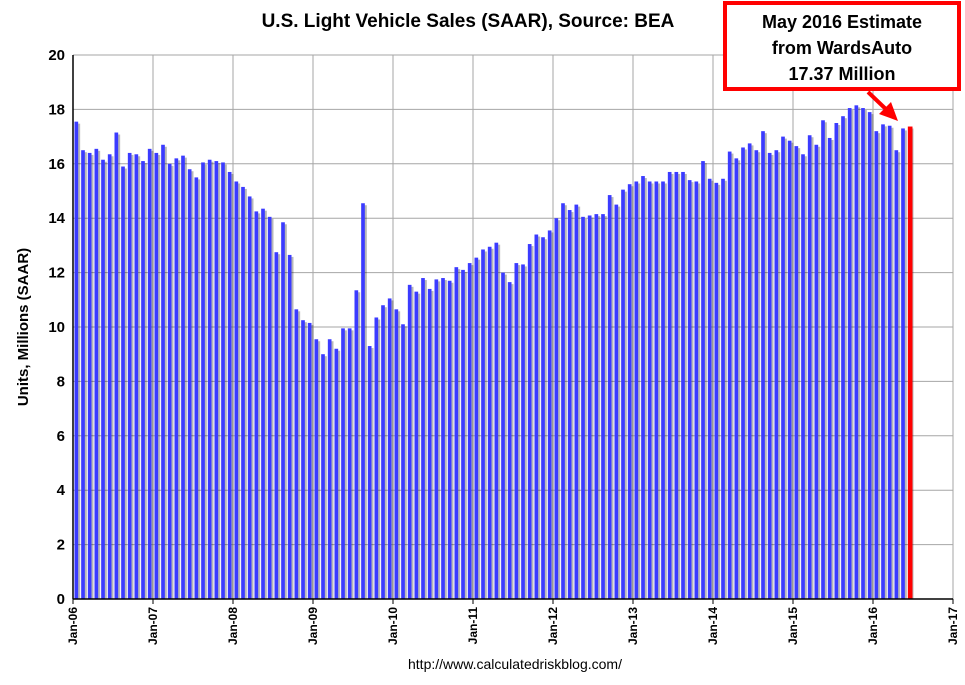  Describe the element at coordinates (953, 626) in the screenshot. I see `x-tick-label: Jan-17` at that location.